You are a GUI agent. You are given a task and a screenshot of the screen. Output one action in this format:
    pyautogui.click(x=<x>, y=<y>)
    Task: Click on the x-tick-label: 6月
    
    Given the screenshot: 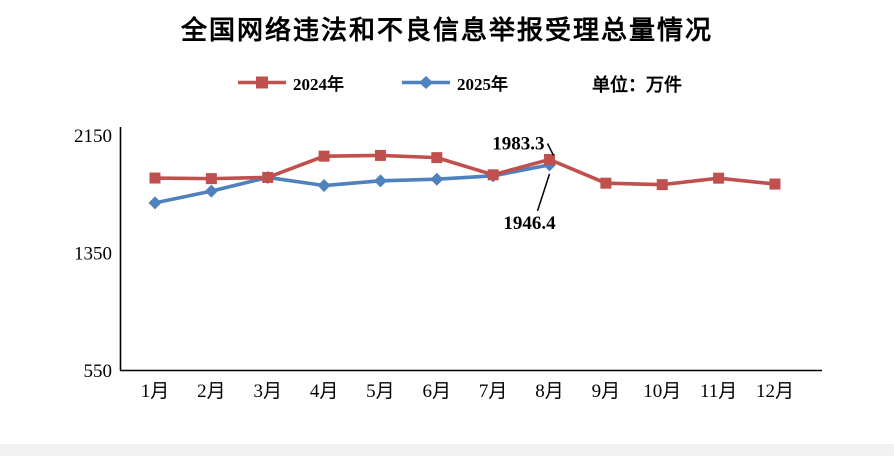 What is the action you would take?
    pyautogui.click(x=437, y=391)
    